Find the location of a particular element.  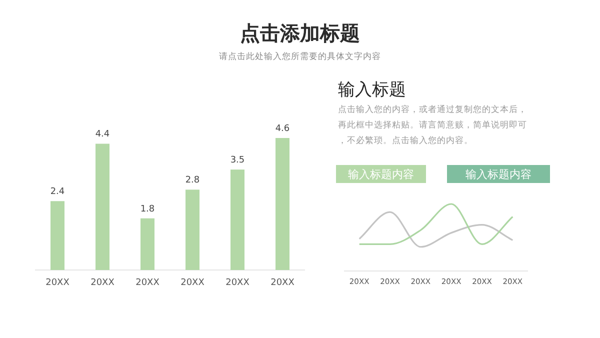

text: 点击输入您的内容，或者通过复制您的文本后，再此框中选择粘贴。请言简意赅，简单说明即可，不必繁琐。点击输入您的内容。 is located at coordinates (432, 125).